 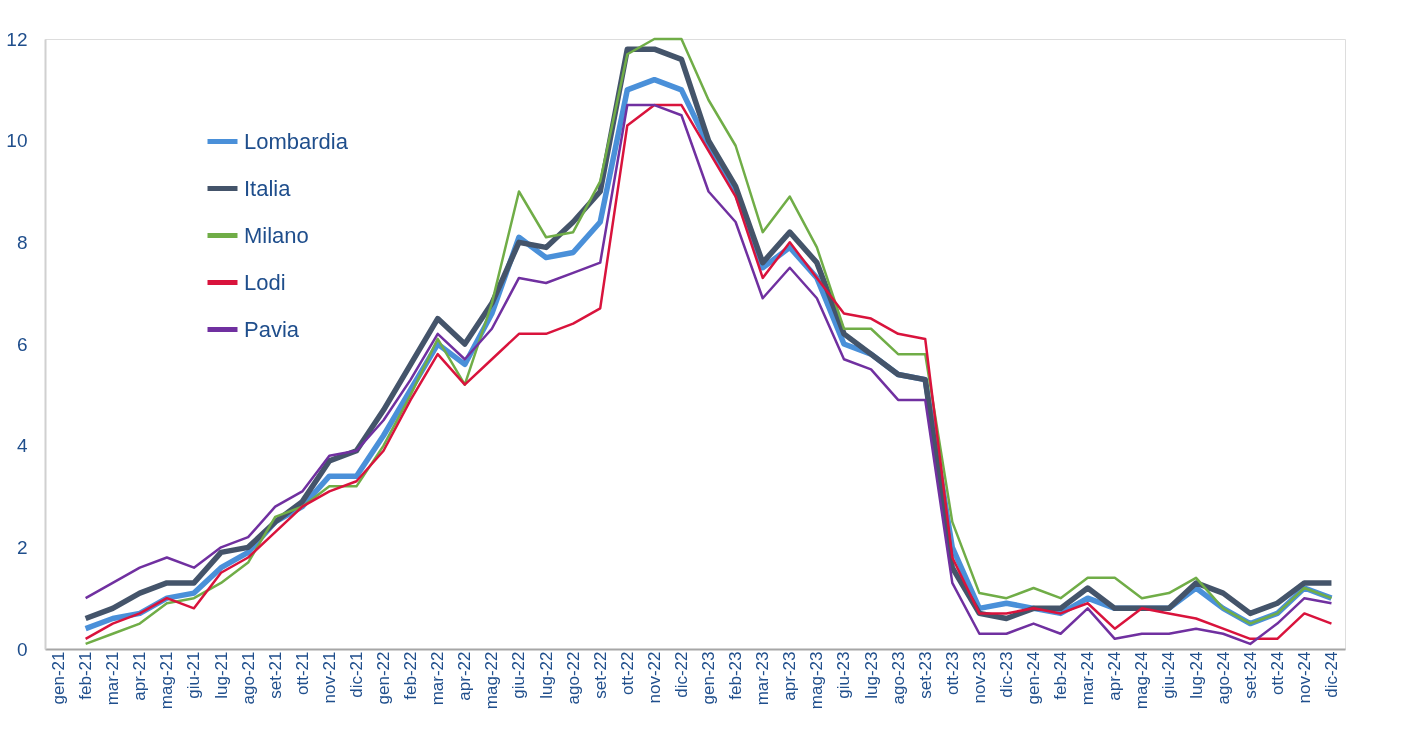 I want to click on x-tick-label: gen-21, so click(x=59, y=678).